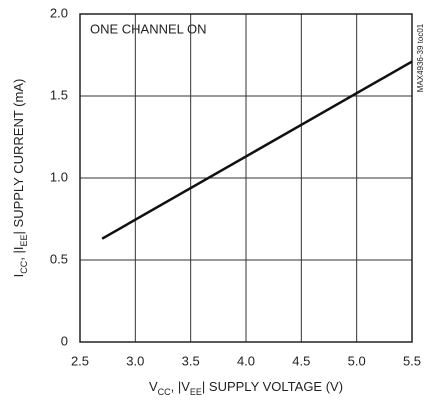  Describe the element at coordinates (357, 360) in the screenshot. I see `x-tick-label: 5.0` at that location.